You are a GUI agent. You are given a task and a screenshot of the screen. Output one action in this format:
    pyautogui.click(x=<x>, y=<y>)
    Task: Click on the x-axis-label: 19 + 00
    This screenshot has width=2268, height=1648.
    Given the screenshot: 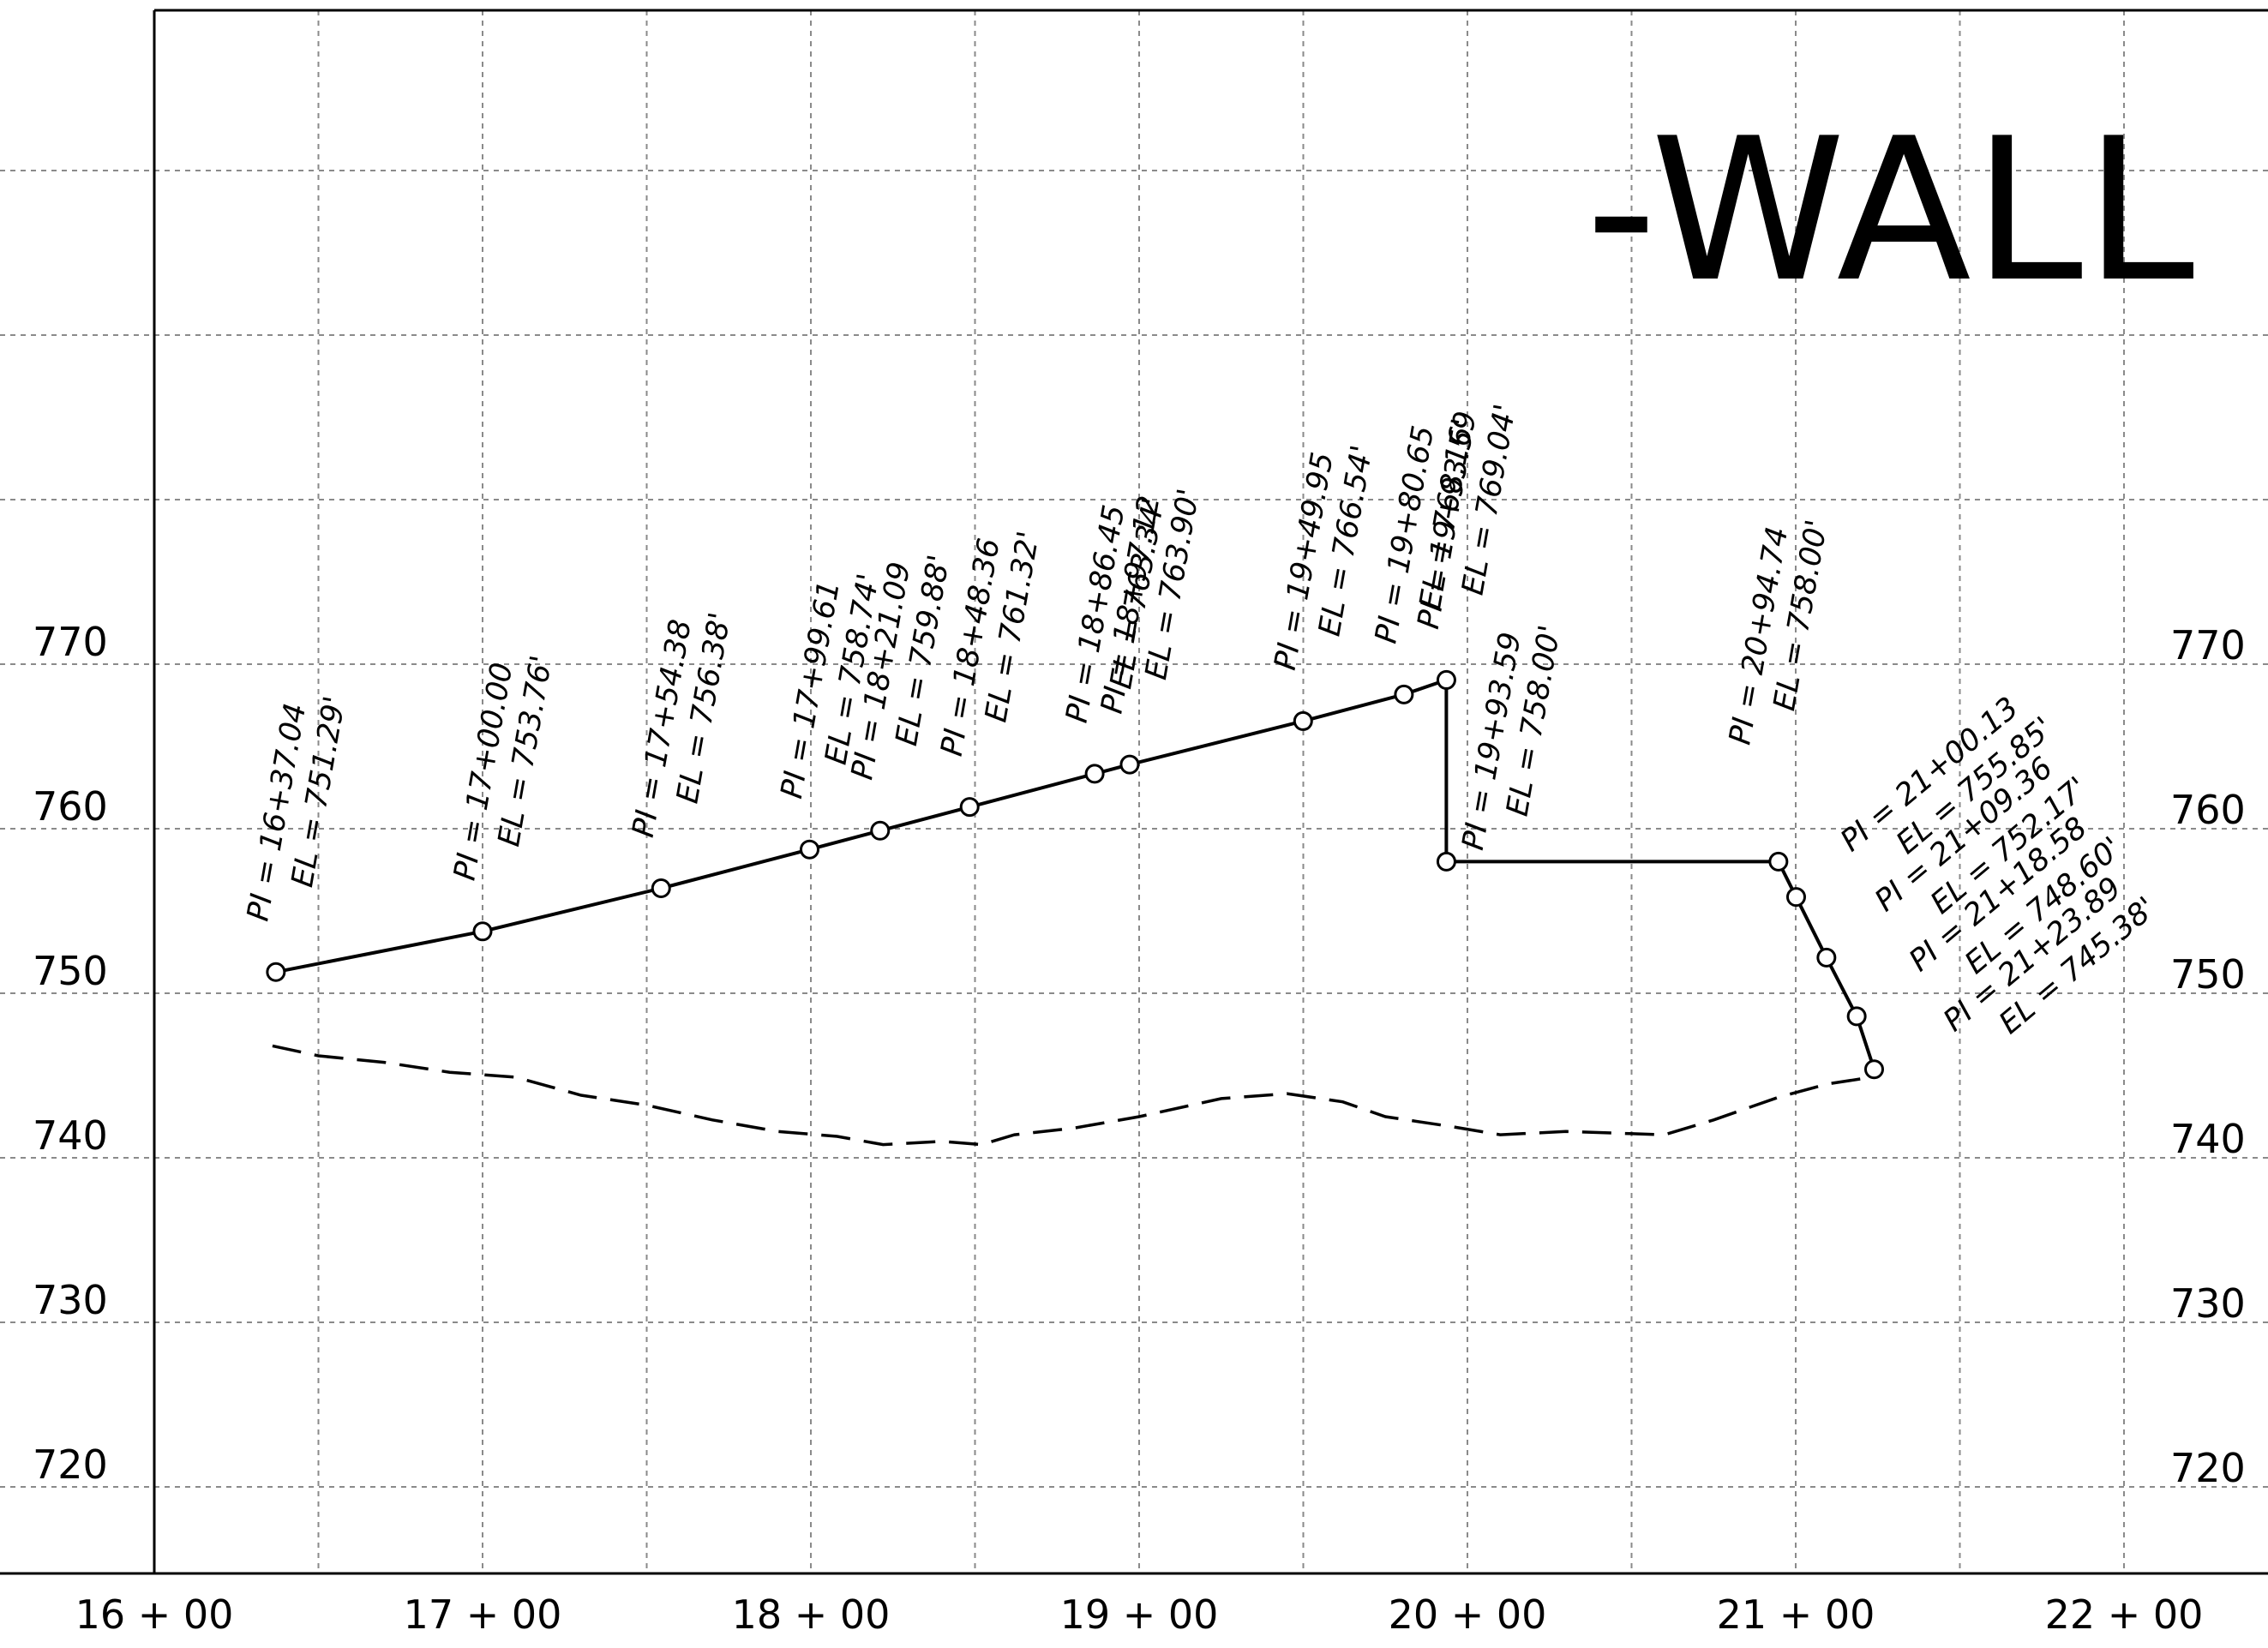 What is the action you would take?
    pyautogui.click(x=1139, y=1614)
    